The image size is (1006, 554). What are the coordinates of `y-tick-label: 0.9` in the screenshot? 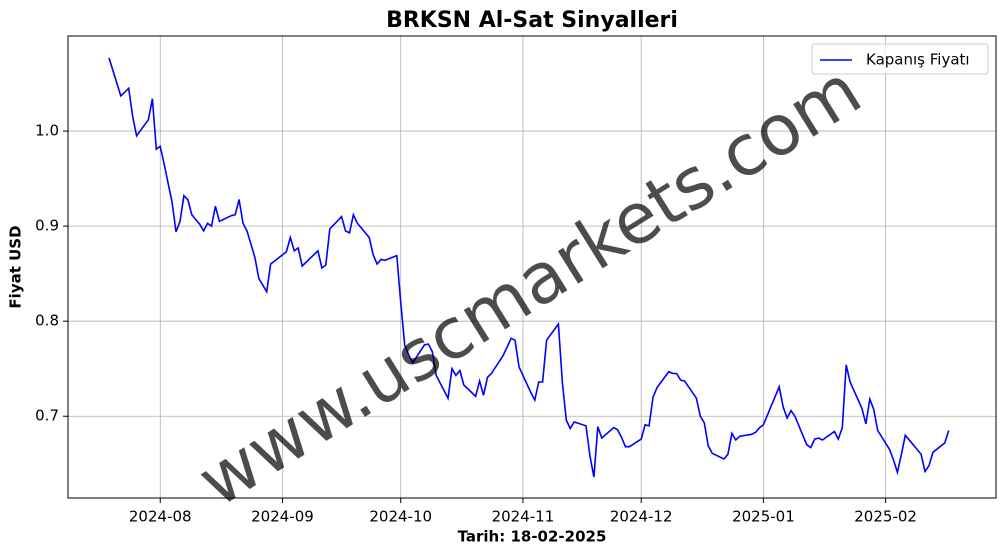 It's located at (47, 226).